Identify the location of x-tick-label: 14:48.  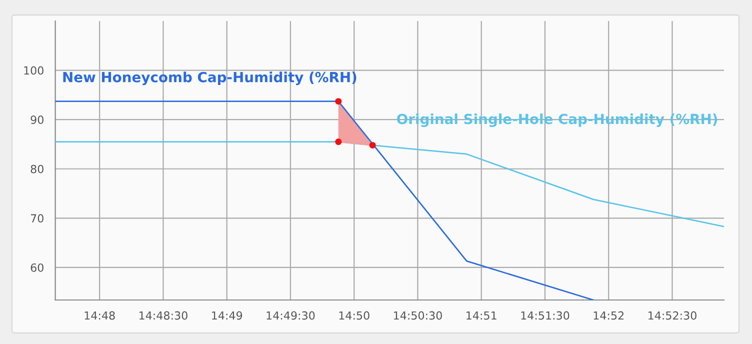
(99, 315).